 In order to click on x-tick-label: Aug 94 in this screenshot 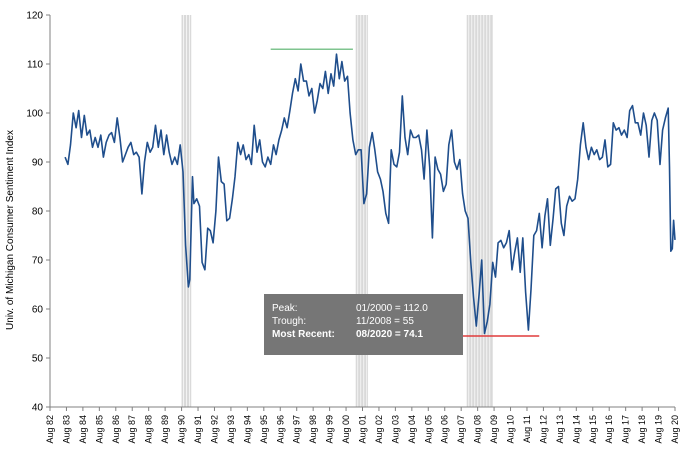, I will do `click(247, 429)`.